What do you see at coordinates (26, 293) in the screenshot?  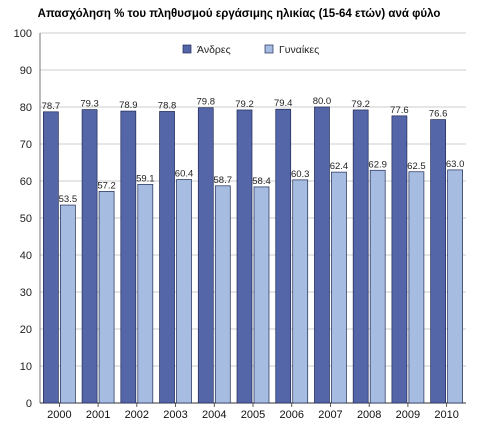 I see `y-tick-label: 30` at bounding box center [26, 293].